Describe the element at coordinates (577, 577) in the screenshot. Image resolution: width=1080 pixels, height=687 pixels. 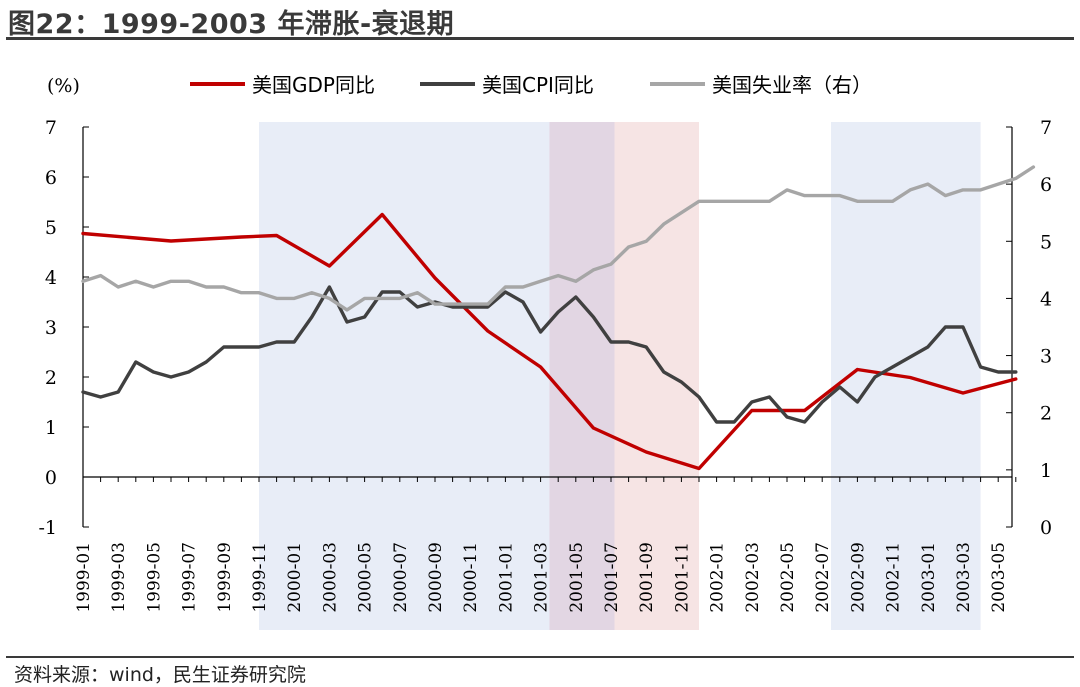
I see `x-tick-label: 2001-05` at that location.